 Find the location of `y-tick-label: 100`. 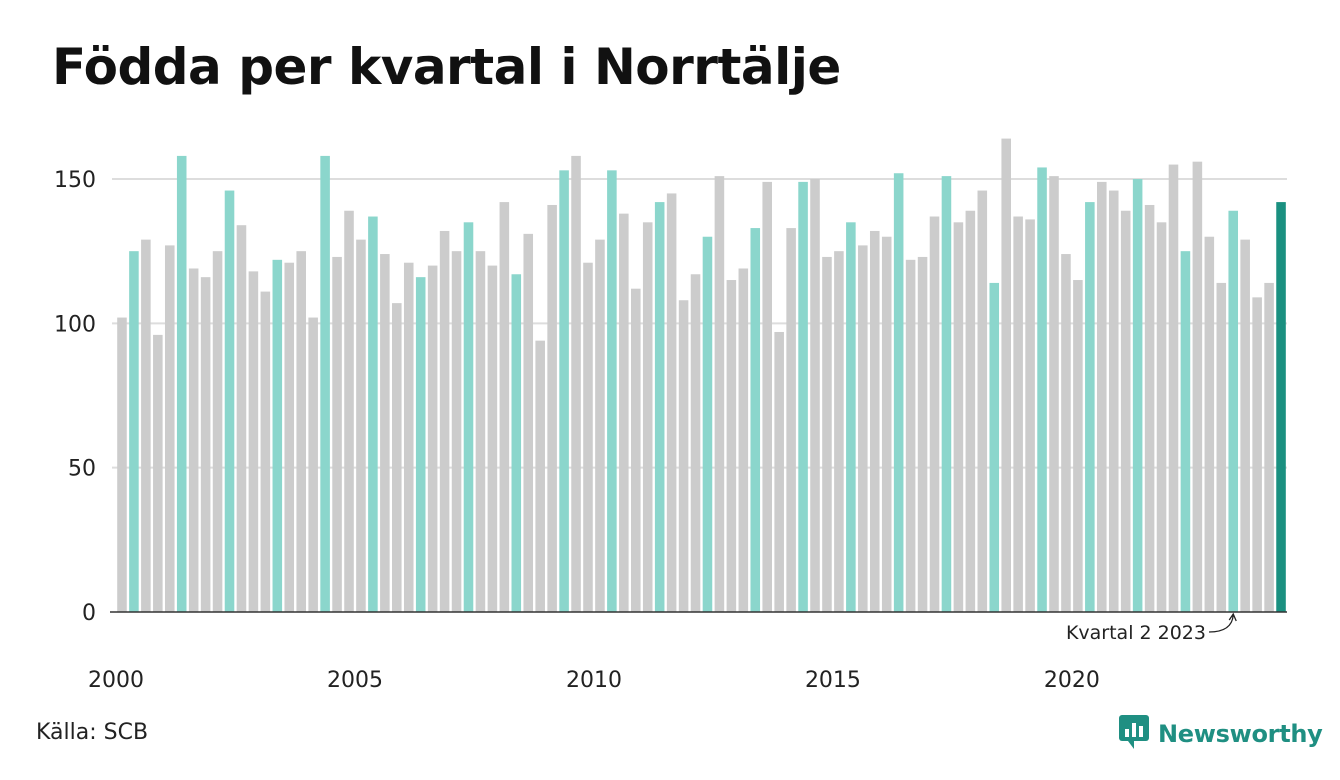

y-tick-label: 100 is located at coordinates (75, 324).